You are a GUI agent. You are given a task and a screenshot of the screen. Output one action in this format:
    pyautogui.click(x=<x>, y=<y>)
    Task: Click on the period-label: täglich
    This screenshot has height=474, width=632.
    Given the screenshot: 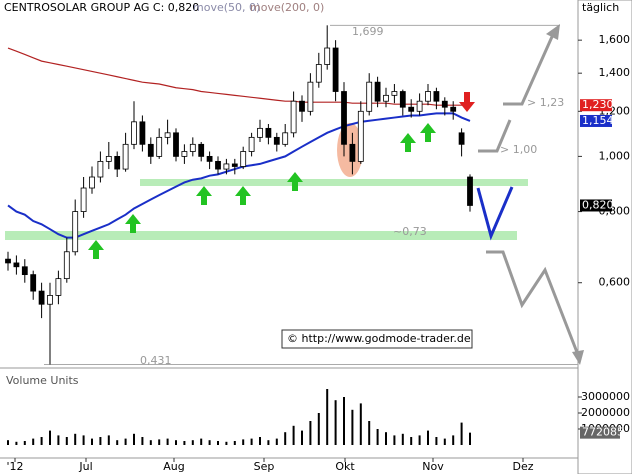 What is the action you would take?
    pyautogui.click(x=600, y=7)
    